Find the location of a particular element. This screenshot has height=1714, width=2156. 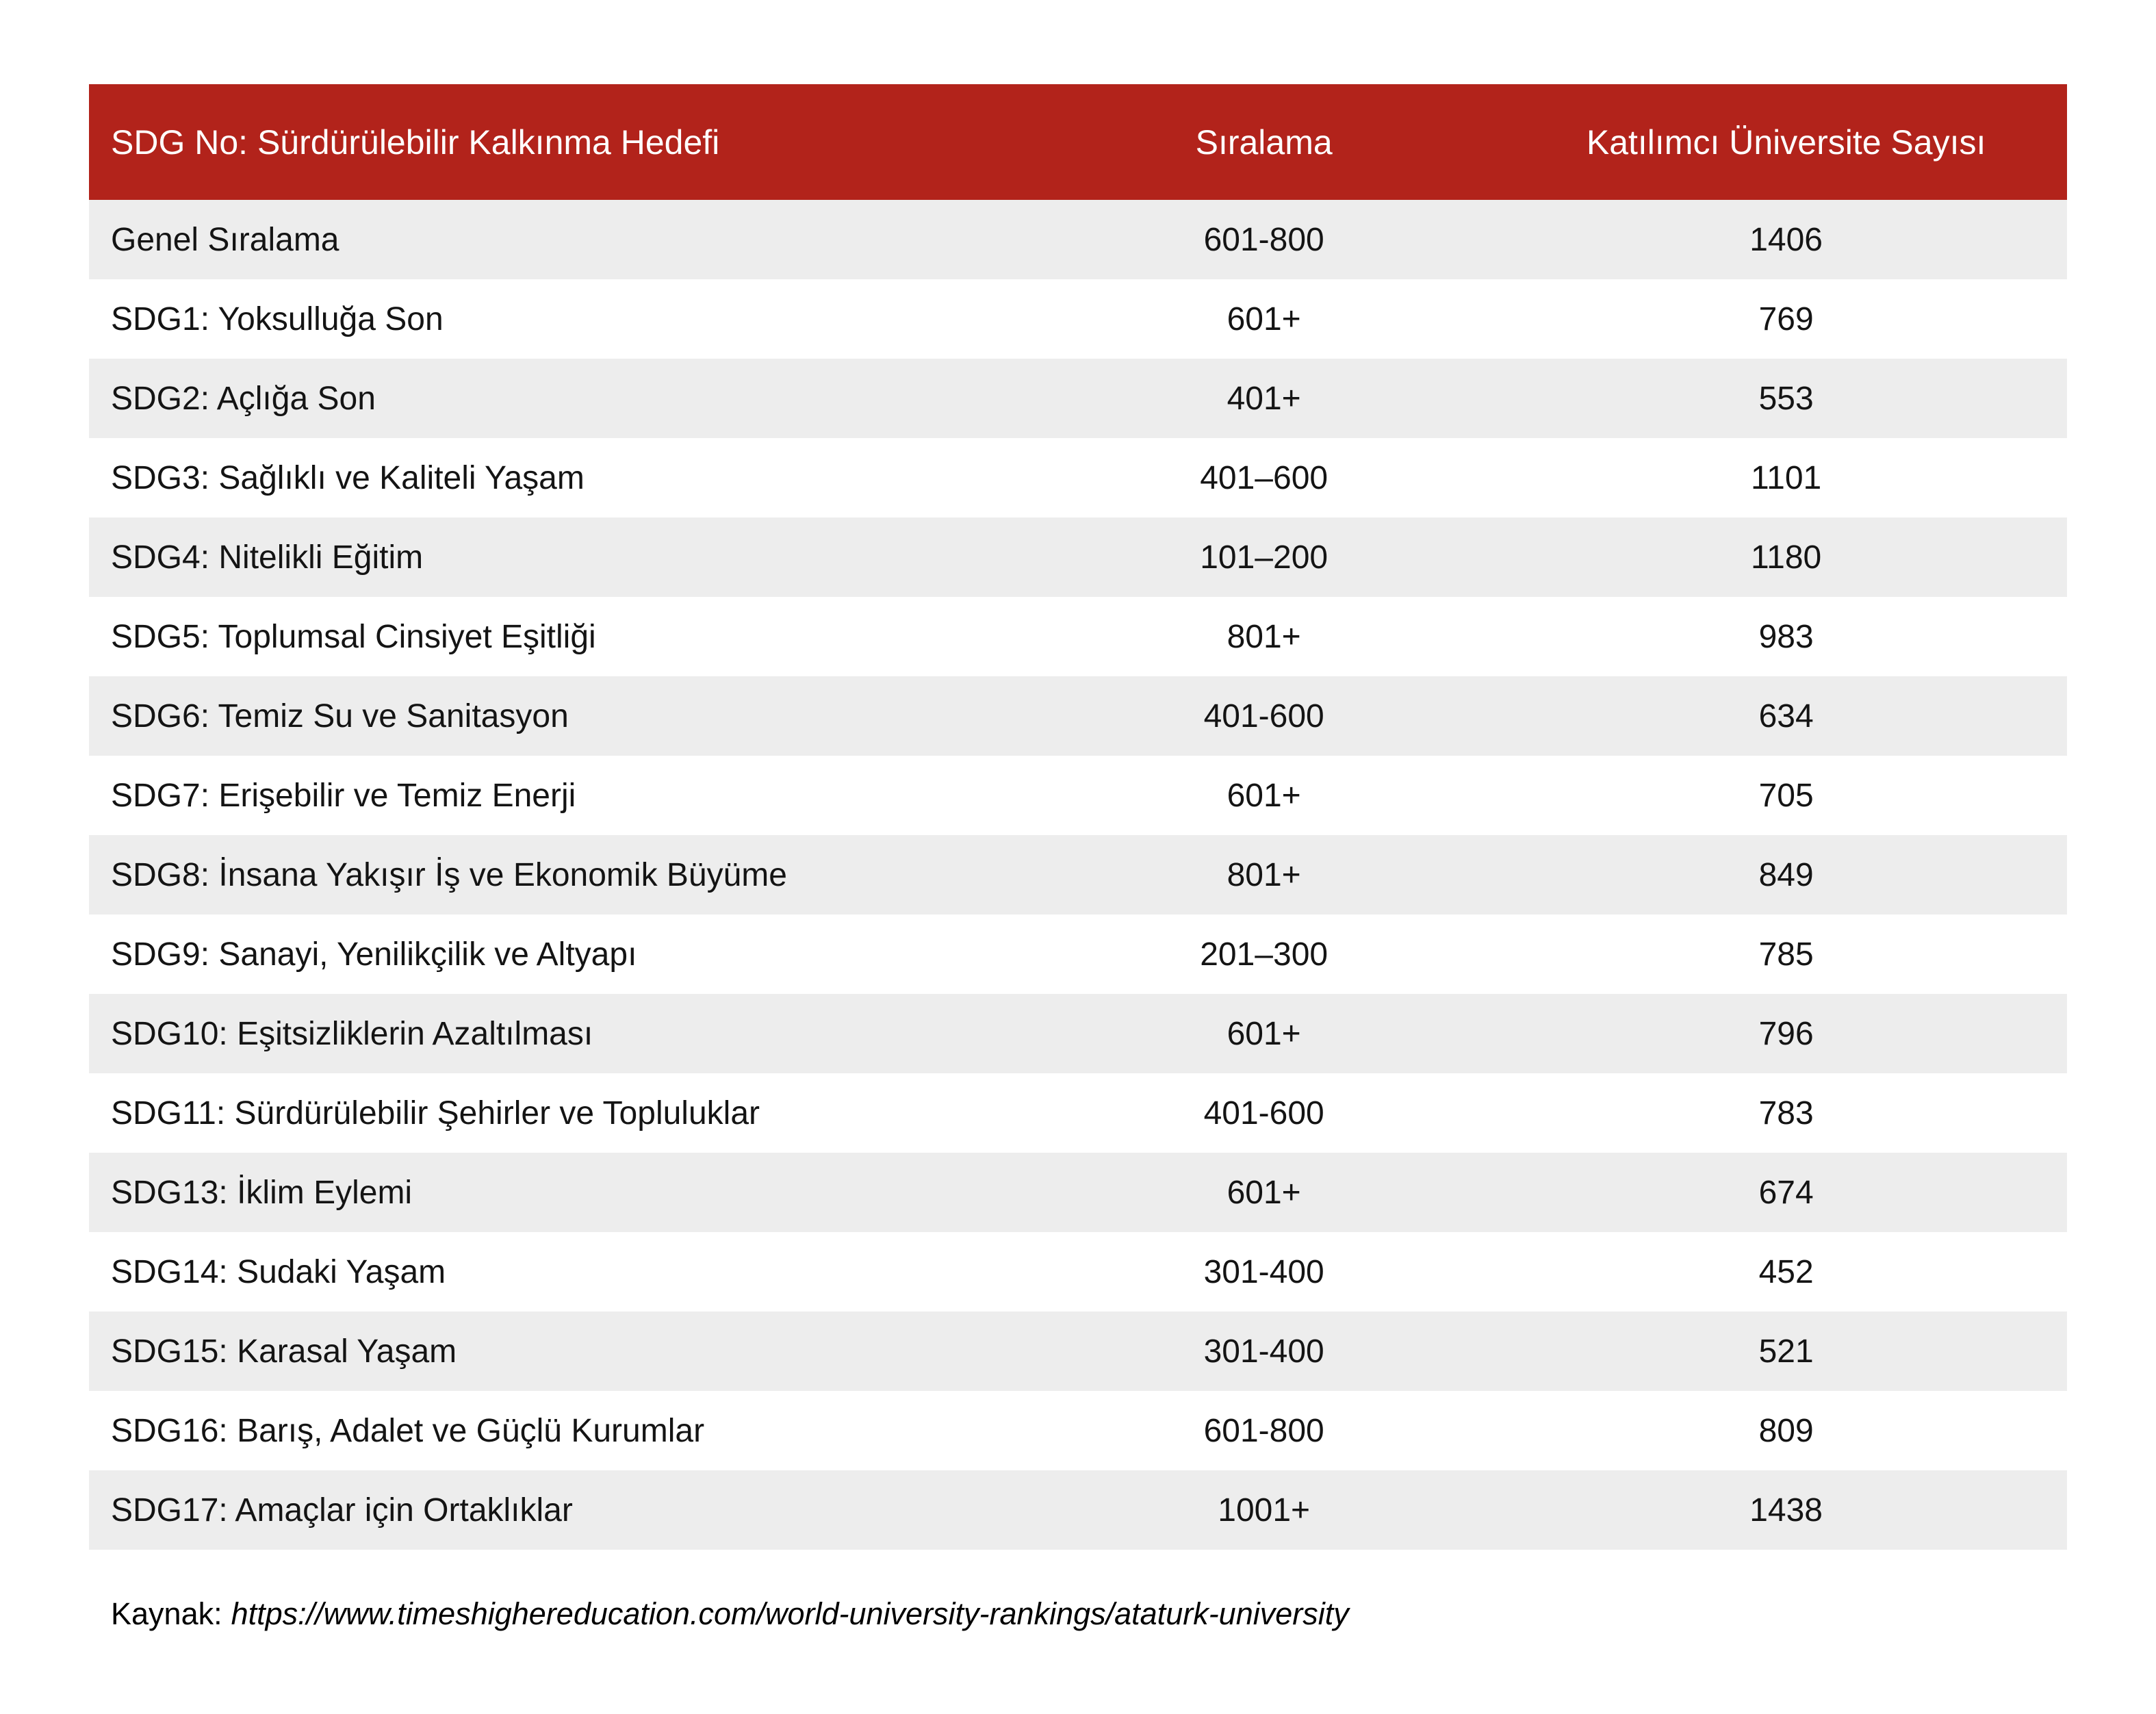

table-row: SDG15: Karasal Yaşam 301-400 521 is located at coordinates (1078, 1351).